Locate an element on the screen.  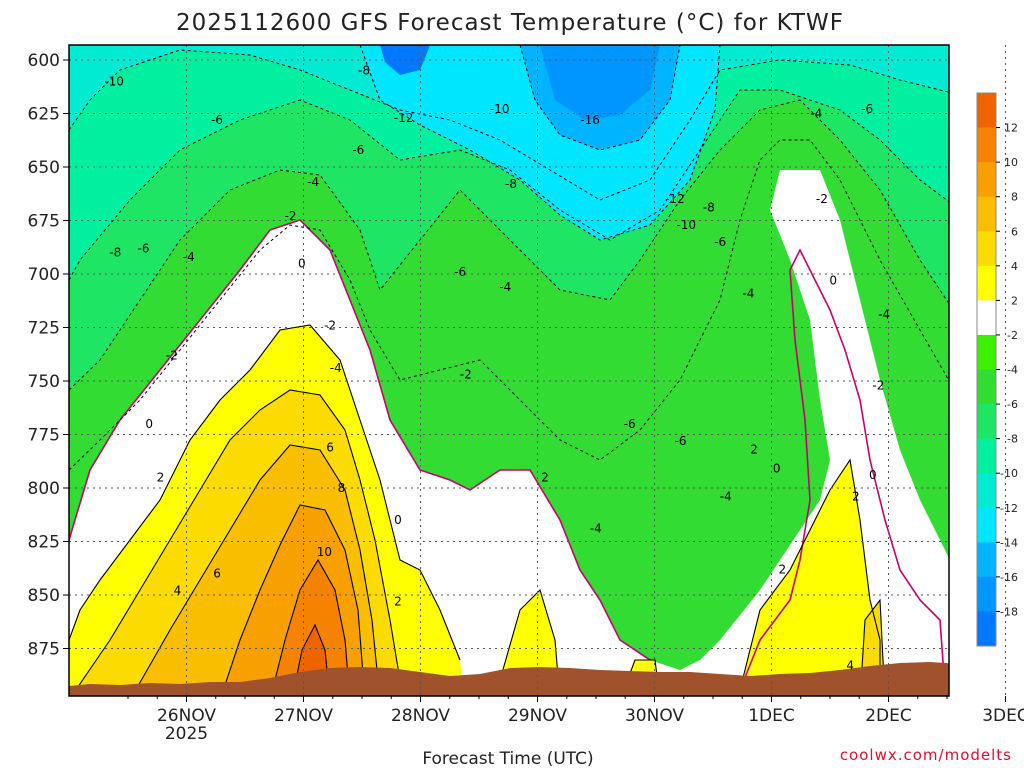
y-tick-label: 825 is located at coordinates (44, 543).